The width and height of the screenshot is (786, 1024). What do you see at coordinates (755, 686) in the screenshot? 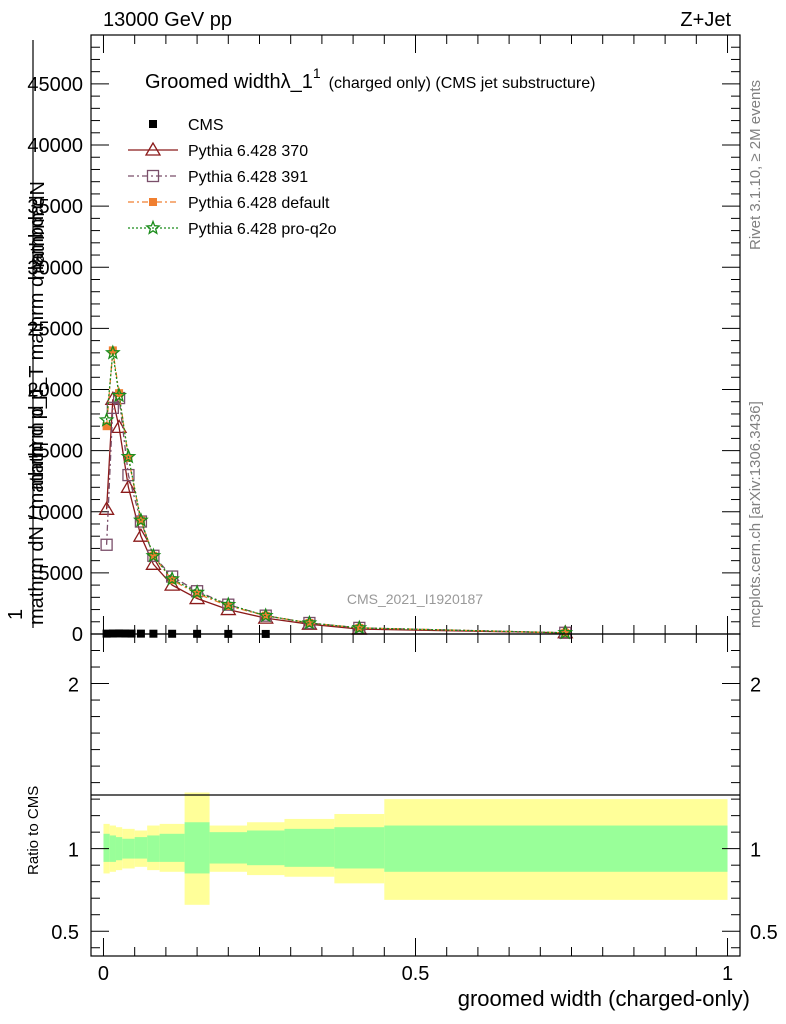
I see `ratio-ytick-label-right: 2` at bounding box center [755, 686].